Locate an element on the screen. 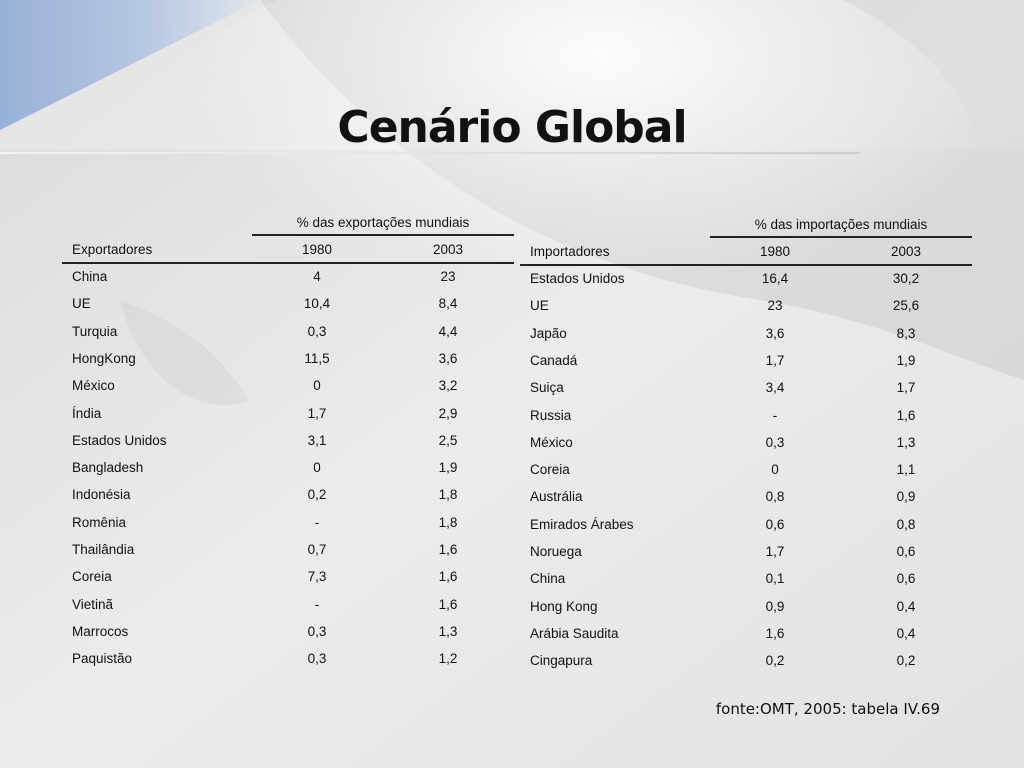  value-1980-cell: 1,6 is located at coordinates (775, 633).